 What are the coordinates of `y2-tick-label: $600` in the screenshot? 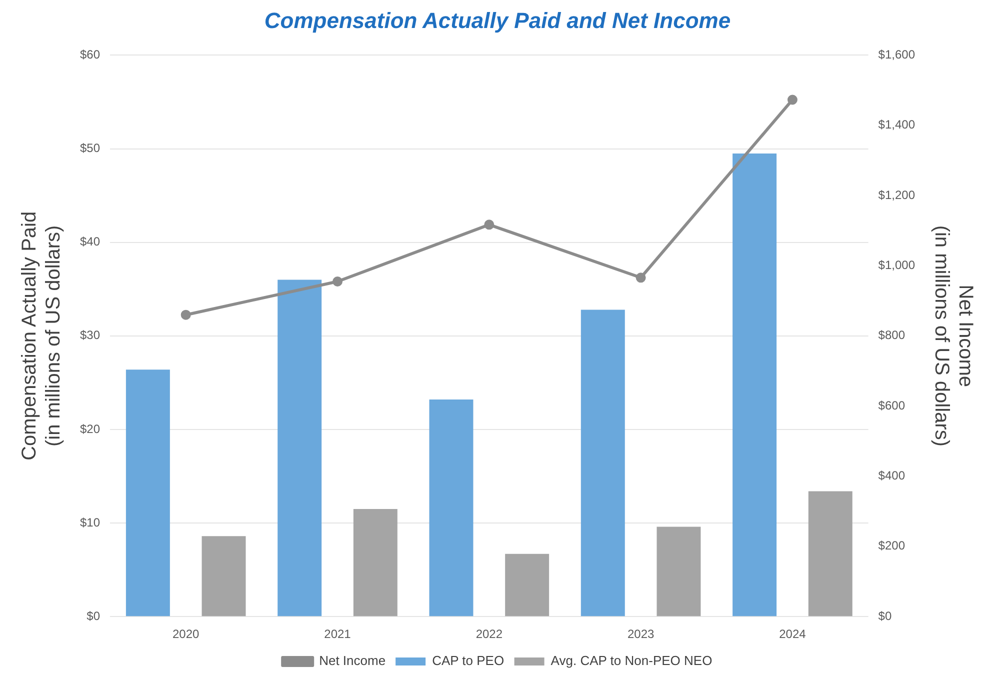 It's located at (892, 405).